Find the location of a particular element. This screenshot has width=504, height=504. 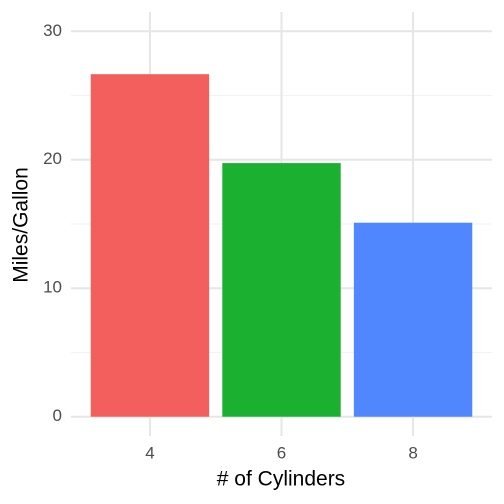

y-tick-label: 0 is located at coordinates (57, 415).